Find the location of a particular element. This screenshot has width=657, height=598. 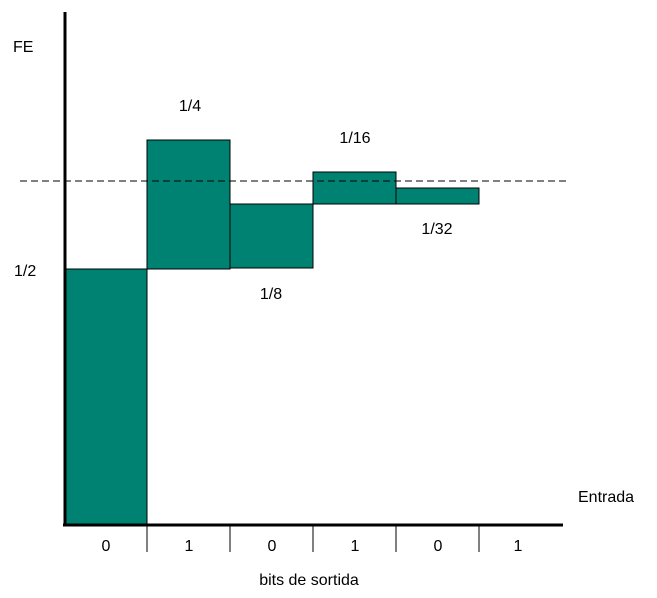

bar-sixteenth is located at coordinates (354, 188).